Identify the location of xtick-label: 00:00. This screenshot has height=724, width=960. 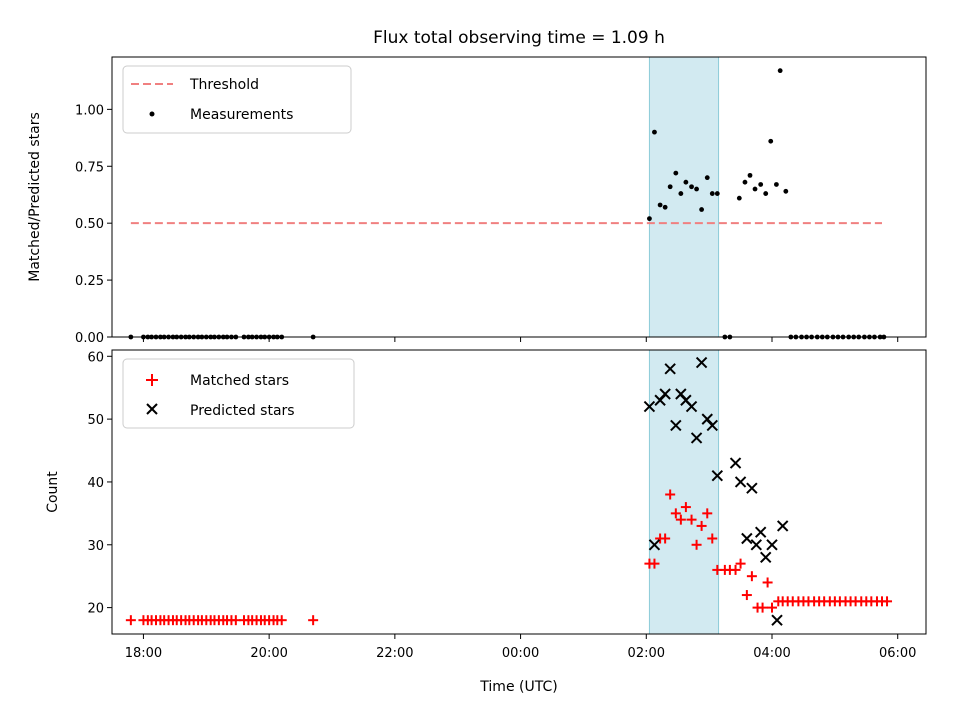
(520, 653).